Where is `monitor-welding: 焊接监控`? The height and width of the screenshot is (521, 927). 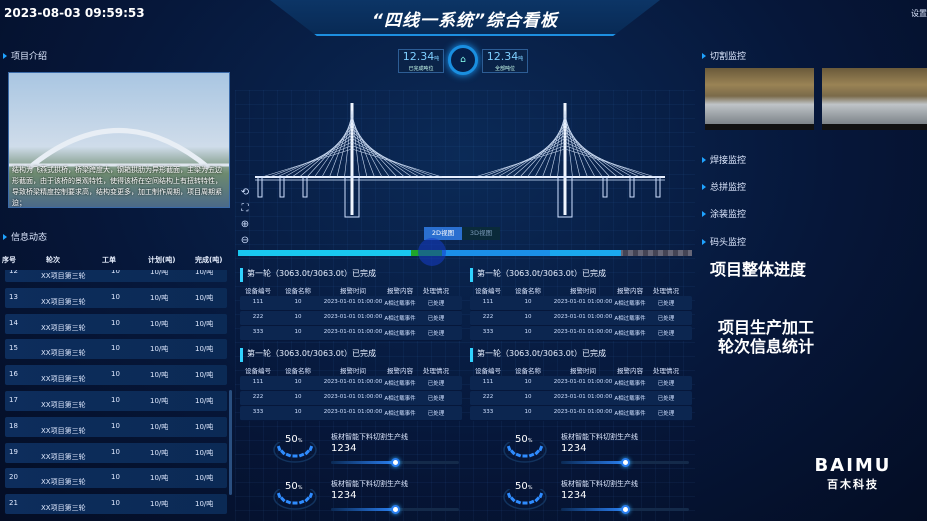
monitor-welding: 焊接监控 is located at coordinates (724, 159).